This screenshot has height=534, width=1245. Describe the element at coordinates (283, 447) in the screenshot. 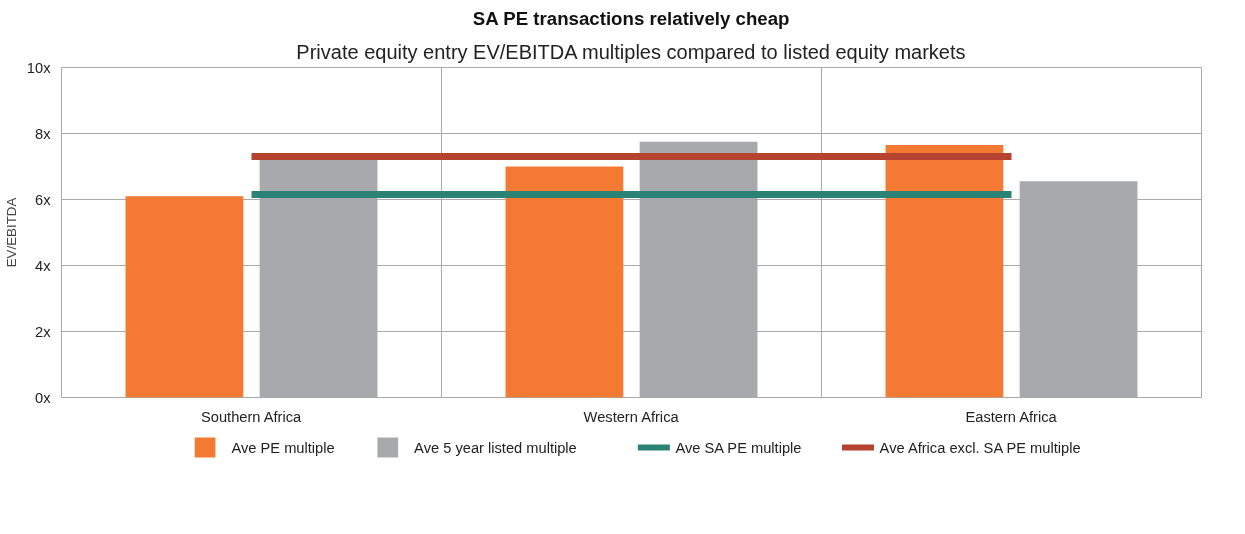

I see `legend-label: Ave PE multiple` at that location.